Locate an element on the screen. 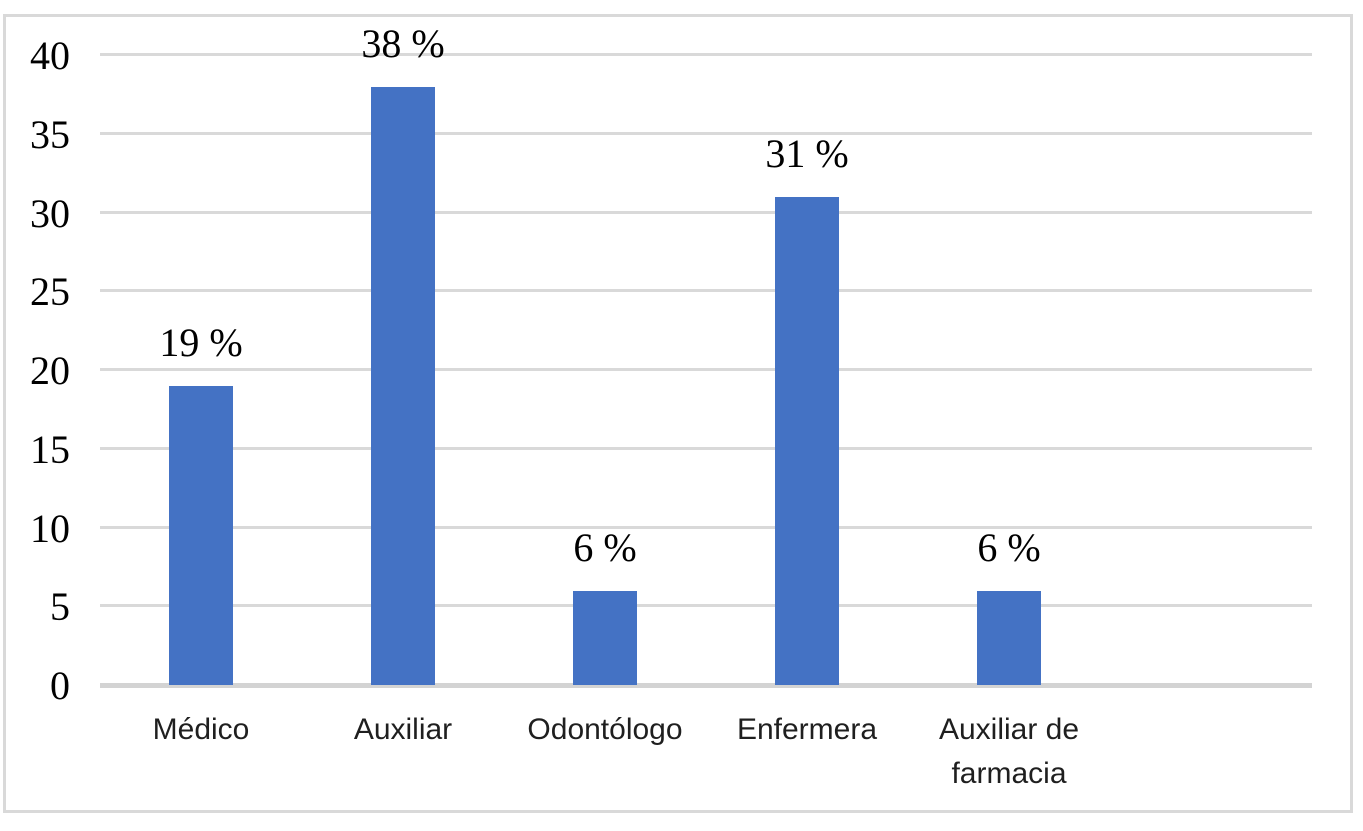  bar-value-label: 31 % is located at coordinates (807, 153).